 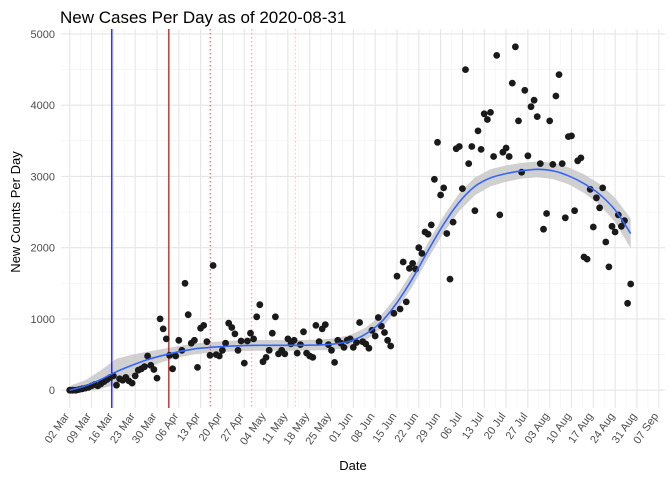 What do you see at coordinates (43, 213) in the screenshot?
I see `y-tick-labels: 0 1000 2000 3000 4000 5000` at bounding box center [43, 213].